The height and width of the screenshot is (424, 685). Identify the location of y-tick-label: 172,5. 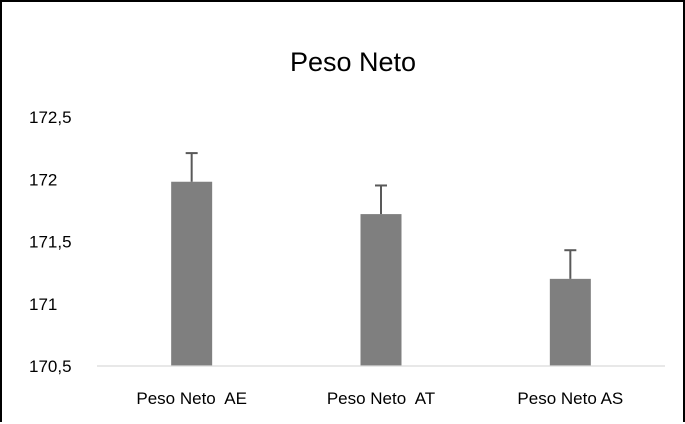
(50, 117).